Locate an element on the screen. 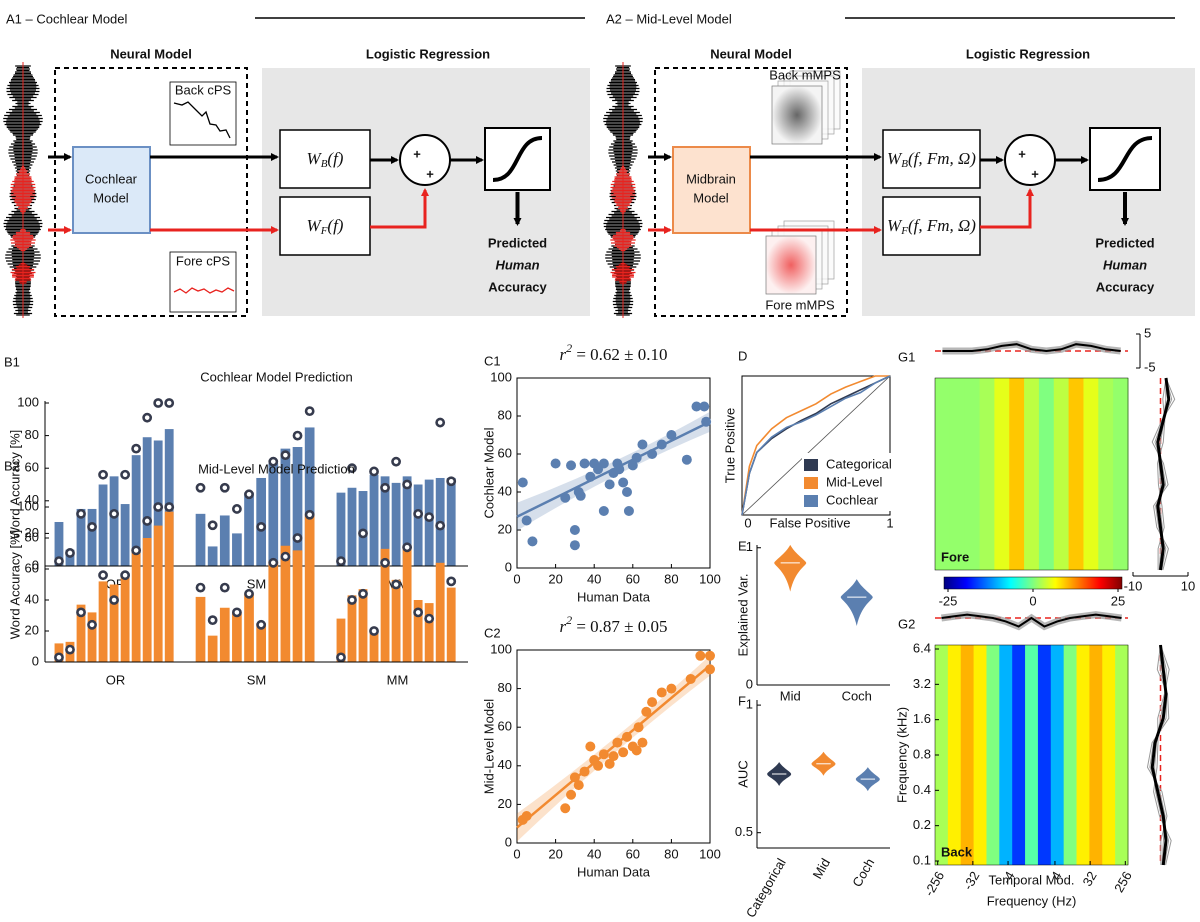  x-tick-label: 20 is located at coordinates (555, 853).